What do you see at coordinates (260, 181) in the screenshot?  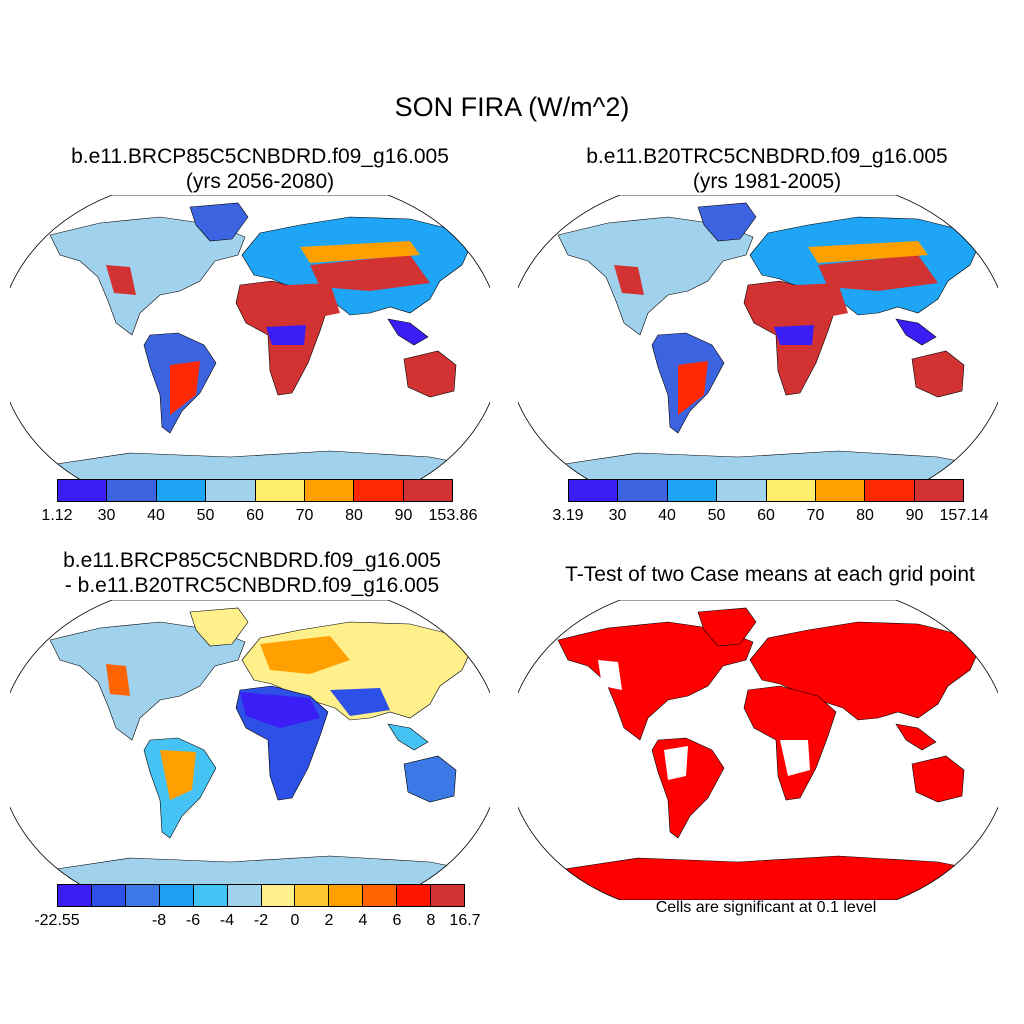 I see `panel-1-years: (yrs 2056-2080)` at bounding box center [260, 181].